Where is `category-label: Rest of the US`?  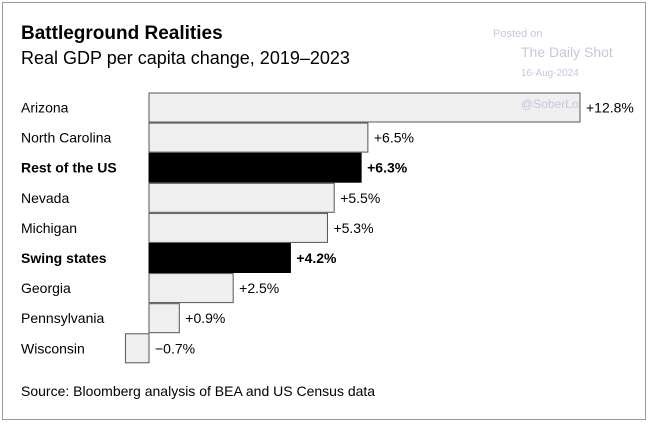 category-label: Rest of the US is located at coordinates (69, 168).